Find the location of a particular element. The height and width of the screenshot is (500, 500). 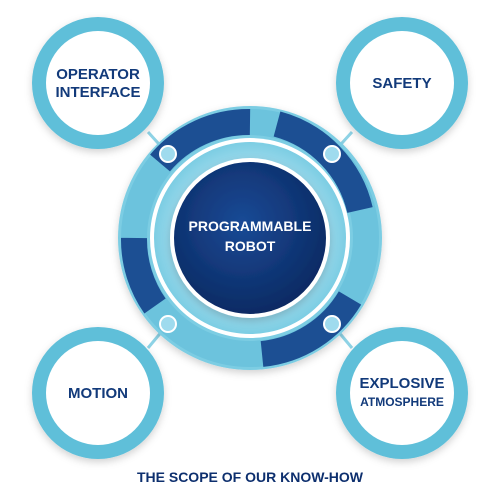

center-node: PROGRAMMABLE ROBOT is located at coordinates (250, 238).